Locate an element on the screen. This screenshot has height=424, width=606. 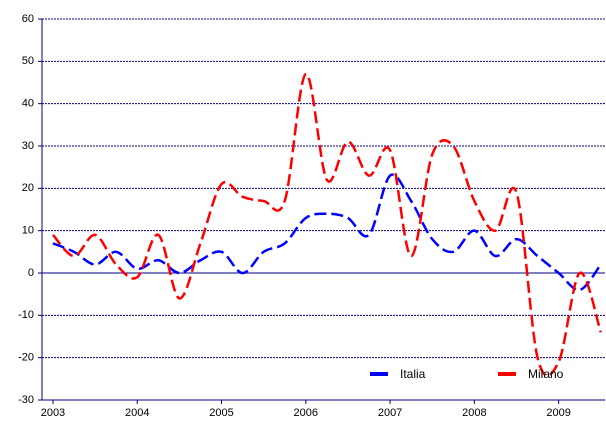
legend-label: Milano is located at coordinates (546, 374).